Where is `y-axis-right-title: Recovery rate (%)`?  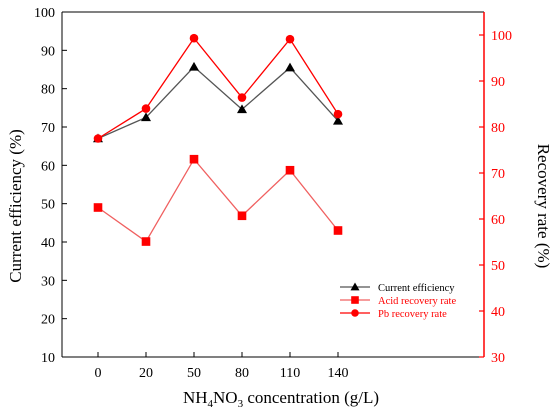
y-axis-right-title: Recovery rate (%) is located at coordinates (542, 206).